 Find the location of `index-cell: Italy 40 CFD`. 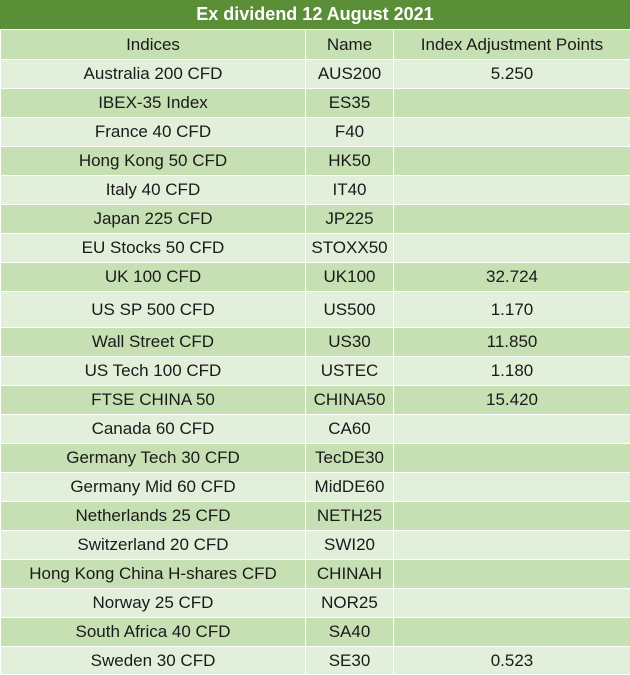

index-cell: Italy 40 CFD is located at coordinates (153, 190).